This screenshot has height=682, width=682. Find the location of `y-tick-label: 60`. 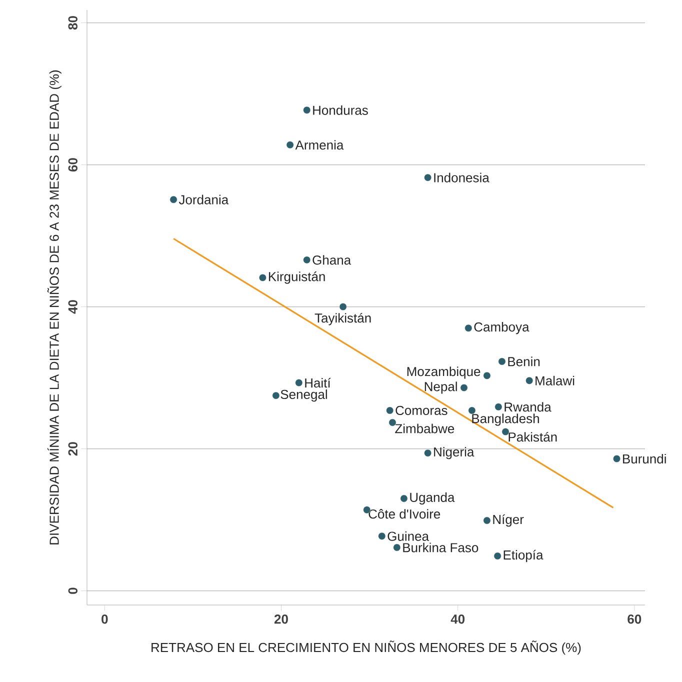

y-tick-label: 60 is located at coordinates (73, 165).